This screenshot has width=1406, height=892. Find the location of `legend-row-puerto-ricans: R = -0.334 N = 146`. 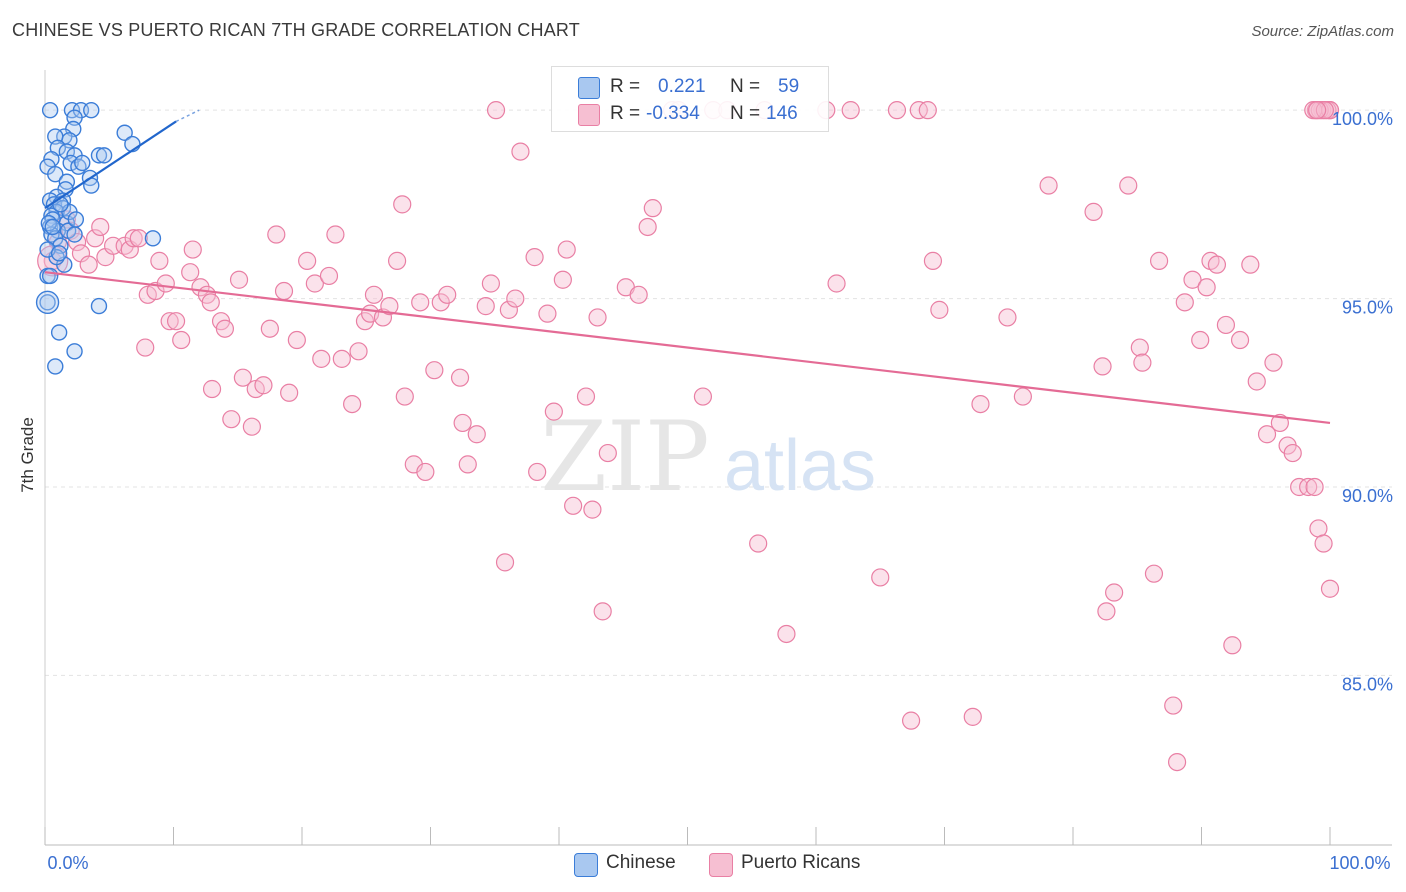

legend-row-puerto-ricans: R = -0.334 N = 146 is located at coordinates (690, 115).